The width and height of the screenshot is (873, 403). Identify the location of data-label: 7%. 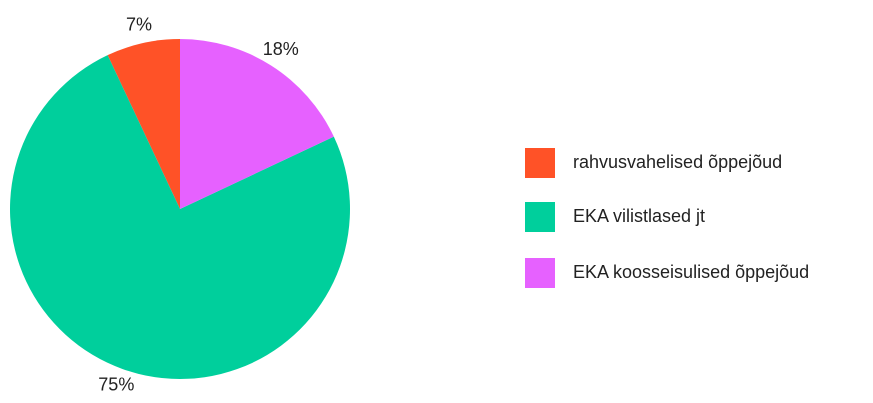
(139, 24).